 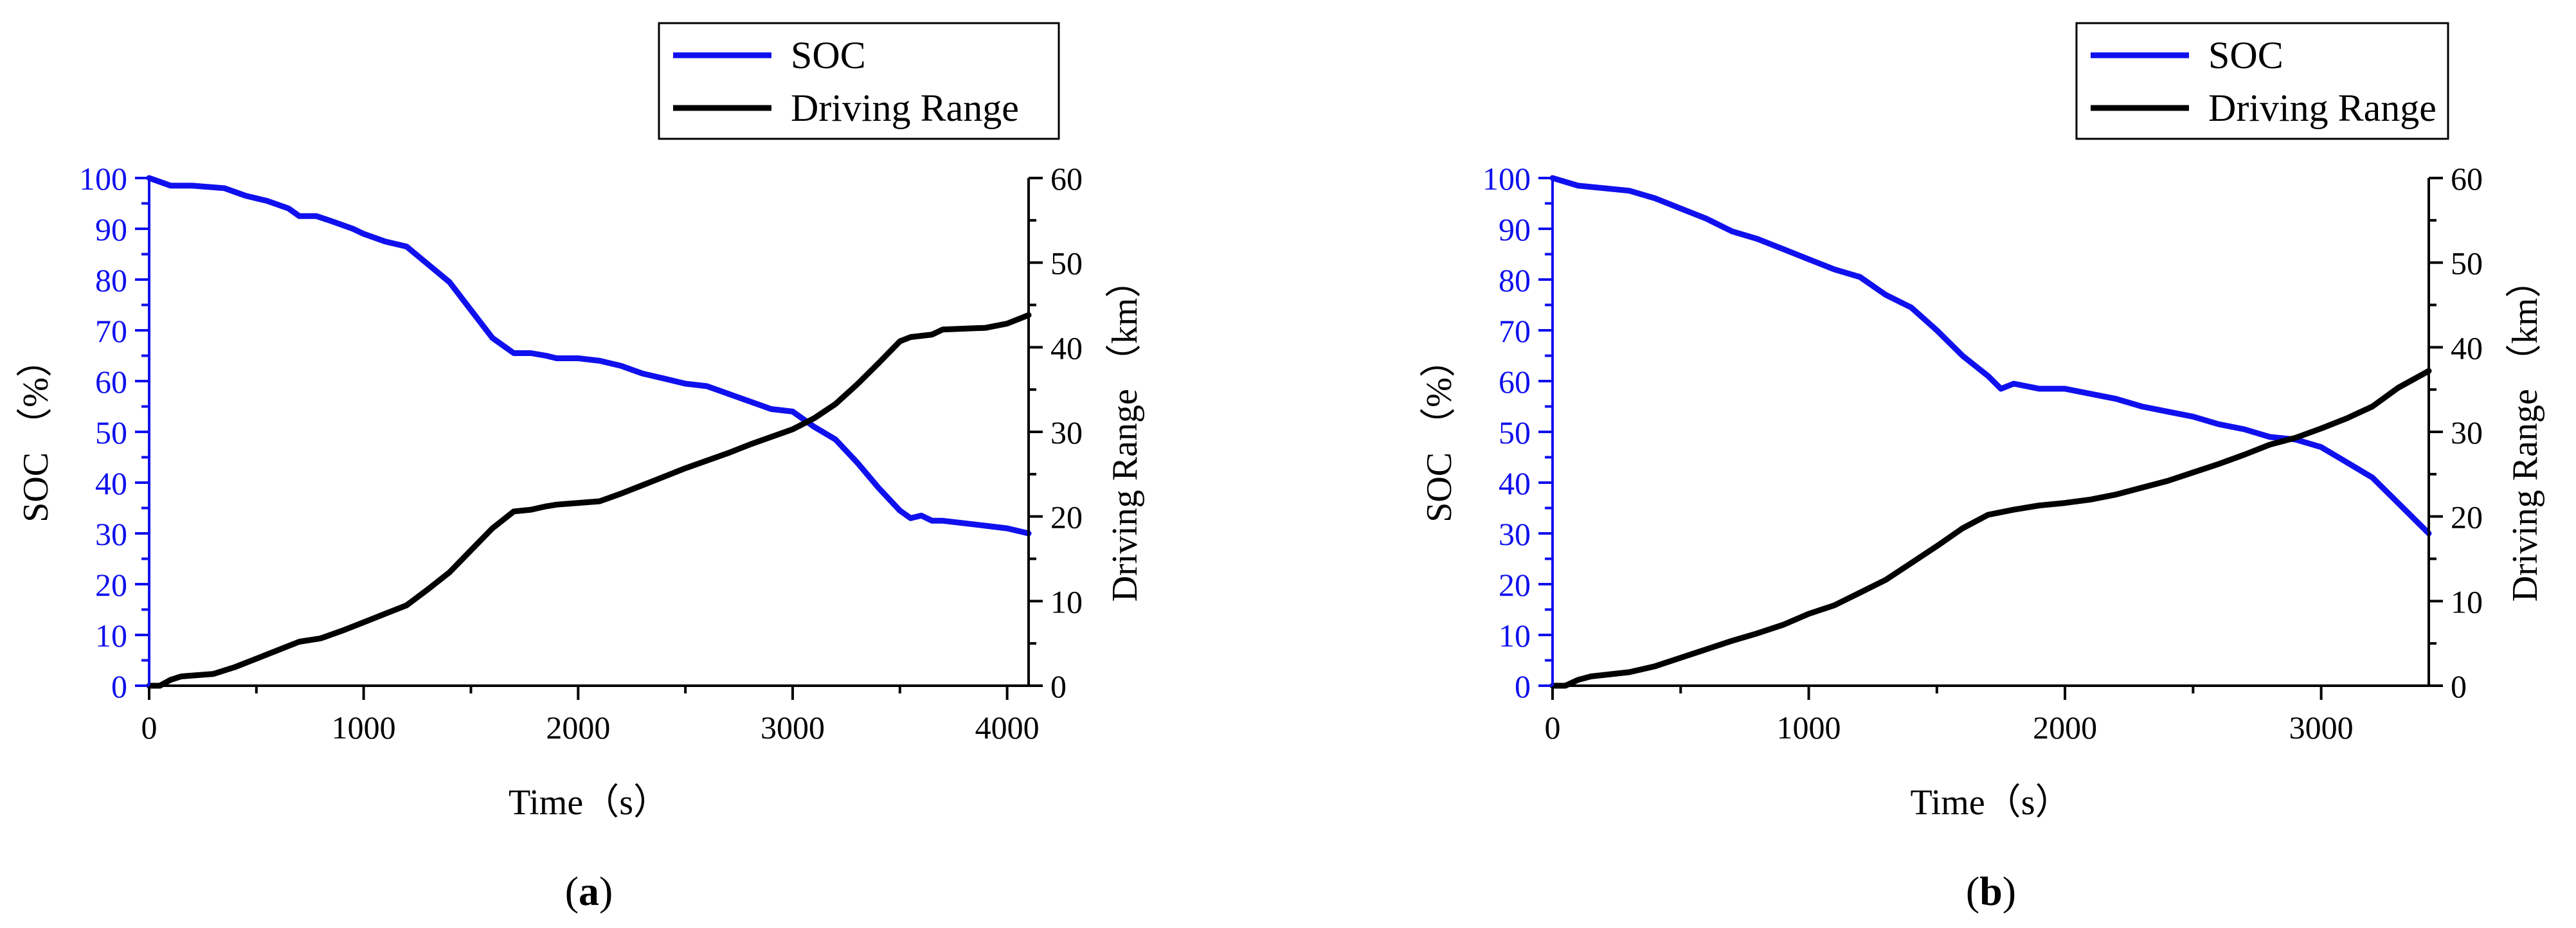 I want to click on panel-caption: (a), so click(x=589, y=891).